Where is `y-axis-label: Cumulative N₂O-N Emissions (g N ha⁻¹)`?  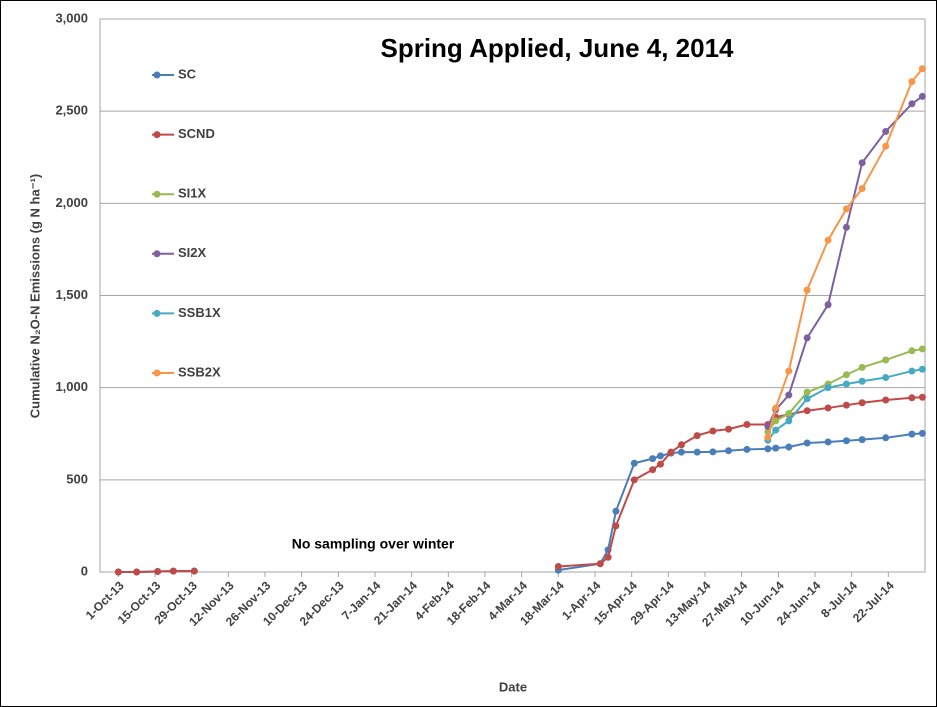
y-axis-label: Cumulative N₂O-N Emissions (g N ha⁻¹) is located at coordinates (34, 296).